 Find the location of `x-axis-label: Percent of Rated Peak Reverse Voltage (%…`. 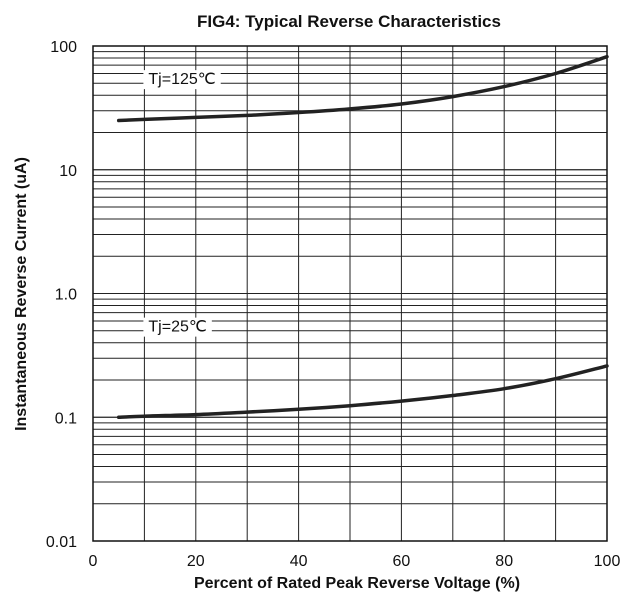

x-axis-label: Percent of Rated Peak Reverse Voltage (%… is located at coordinates (357, 583).